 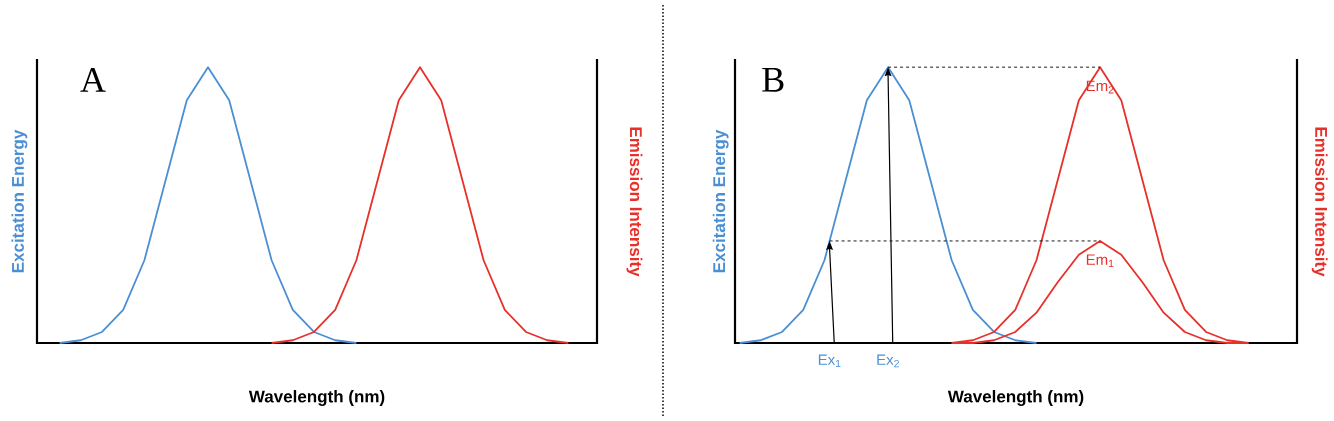 What do you see at coordinates (888, 361) in the screenshot?
I see `text: Ex$_{2}$` at bounding box center [888, 361].